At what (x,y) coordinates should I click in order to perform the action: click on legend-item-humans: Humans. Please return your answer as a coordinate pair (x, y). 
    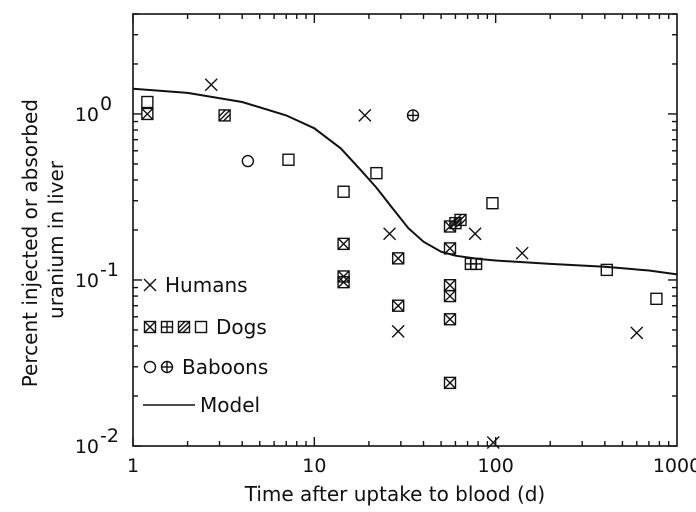
    Looking at the image, I should click on (195, 285).